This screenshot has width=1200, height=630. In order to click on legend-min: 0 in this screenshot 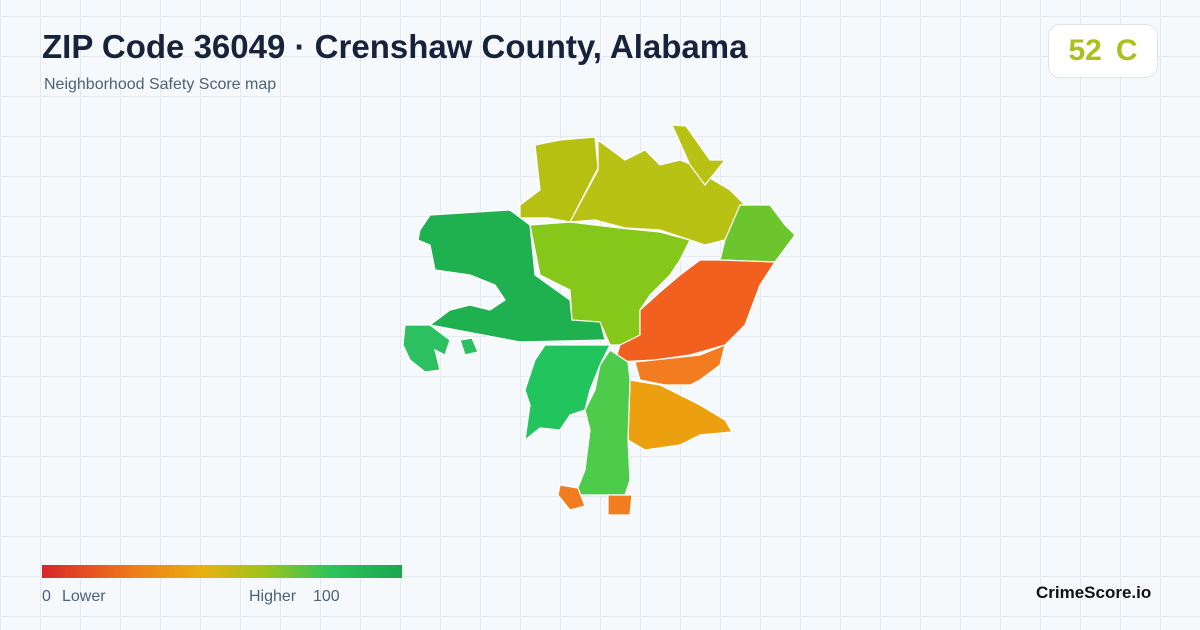, I will do `click(46, 596)`.